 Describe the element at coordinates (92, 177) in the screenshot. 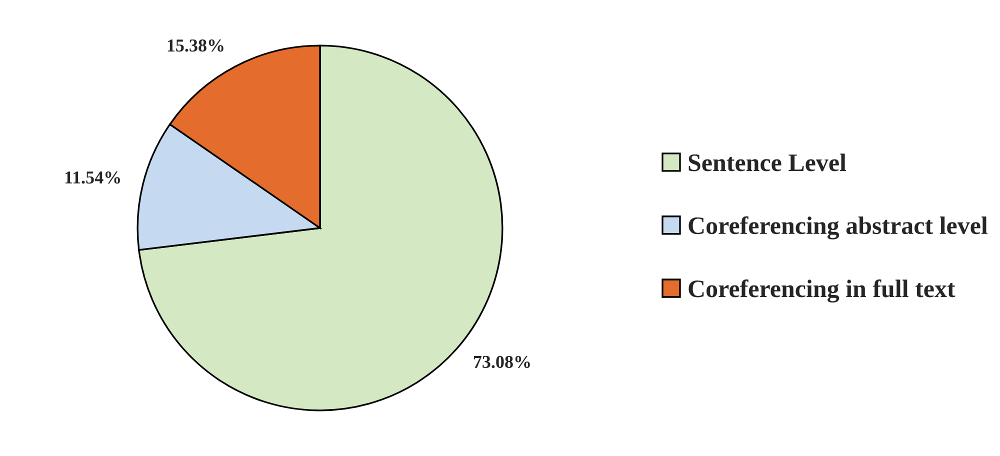

I see `data-label: 11.54%` at that location.